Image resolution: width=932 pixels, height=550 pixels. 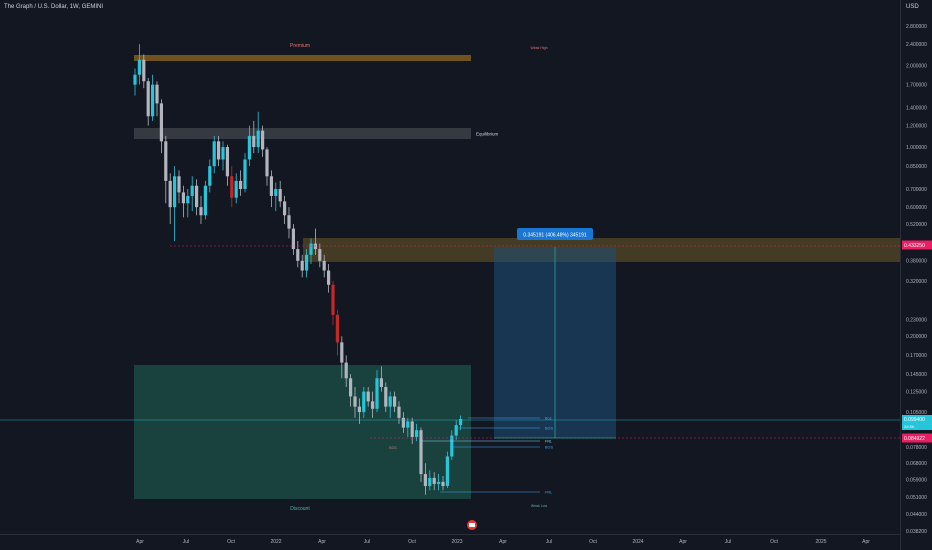 What do you see at coordinates (916, 27) in the screenshot?
I see `price-tick-label: 2.800000` at bounding box center [916, 27].